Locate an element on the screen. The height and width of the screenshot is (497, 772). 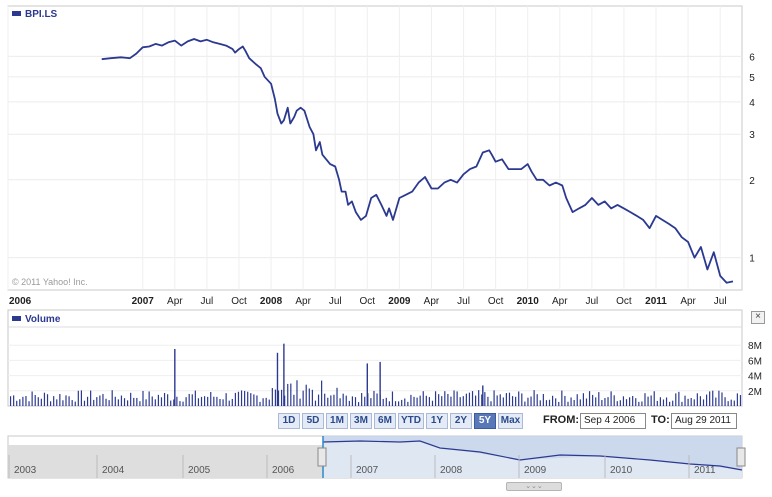
volume-y-tick-label: 2M is located at coordinates (755, 392).